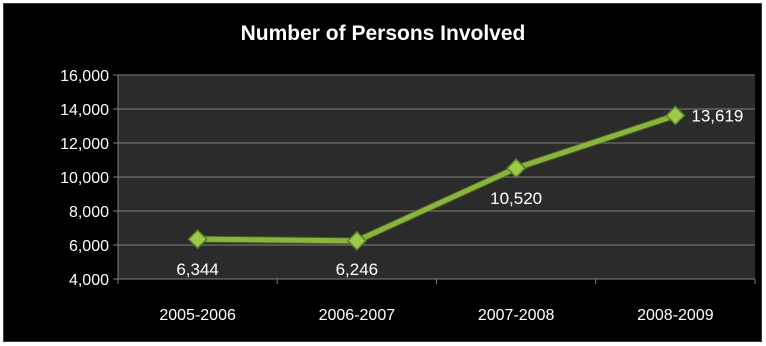 The width and height of the screenshot is (766, 346). I want to click on chart-title: Number of Persons Involved, so click(383, 33).